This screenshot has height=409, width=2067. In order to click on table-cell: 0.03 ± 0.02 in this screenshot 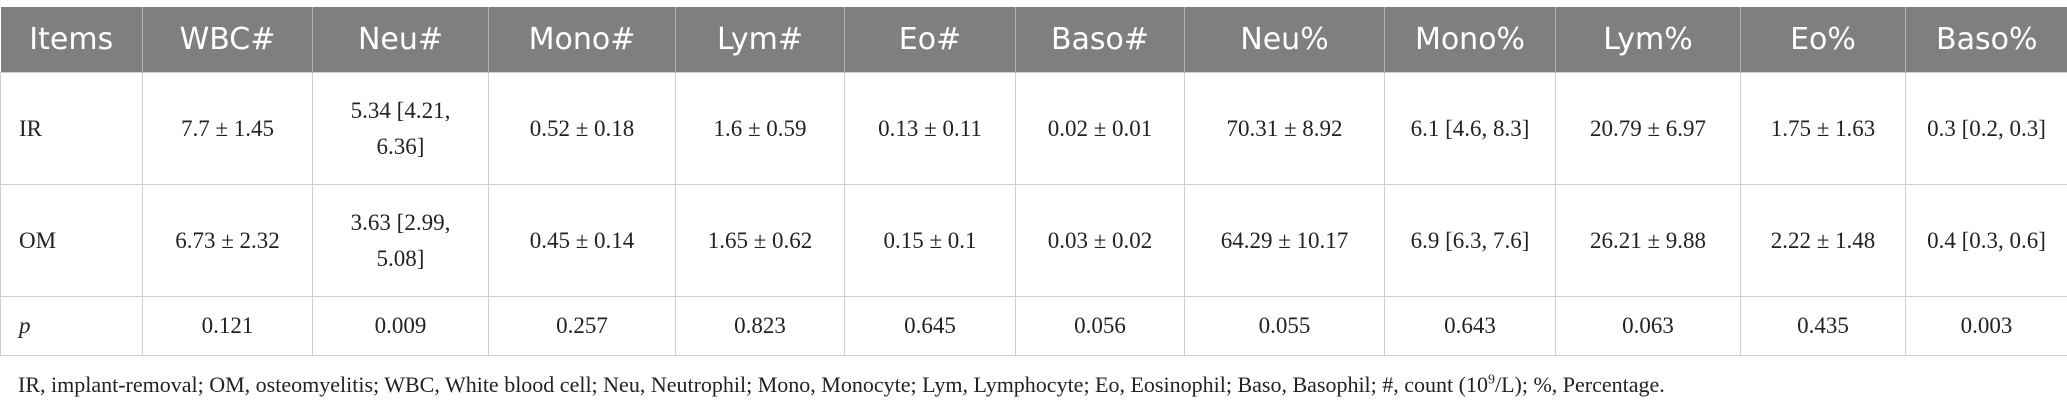, I will do `click(1100, 240)`.